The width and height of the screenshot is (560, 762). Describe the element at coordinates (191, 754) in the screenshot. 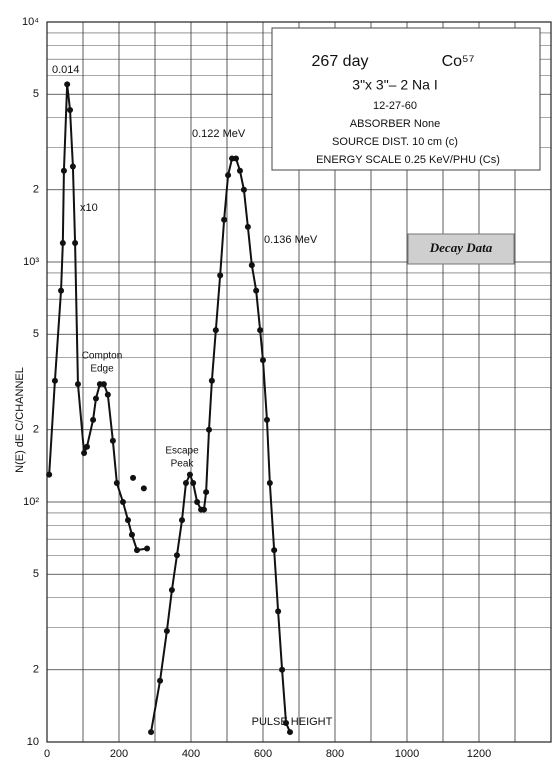

I see `x-tick-label: 400` at that location.